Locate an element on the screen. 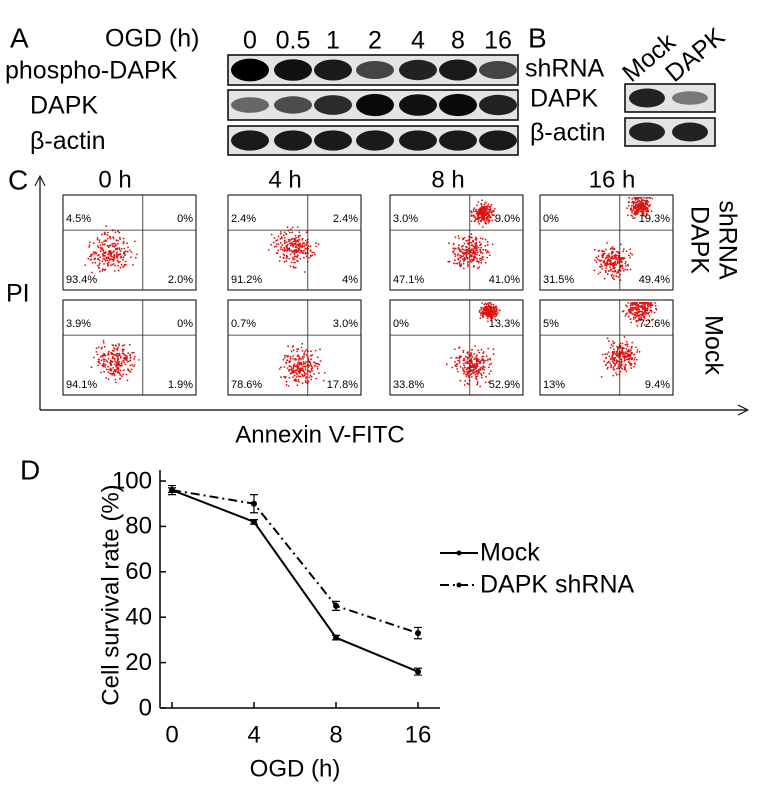  quadrant-value: 19.3% is located at coordinates (654, 219).